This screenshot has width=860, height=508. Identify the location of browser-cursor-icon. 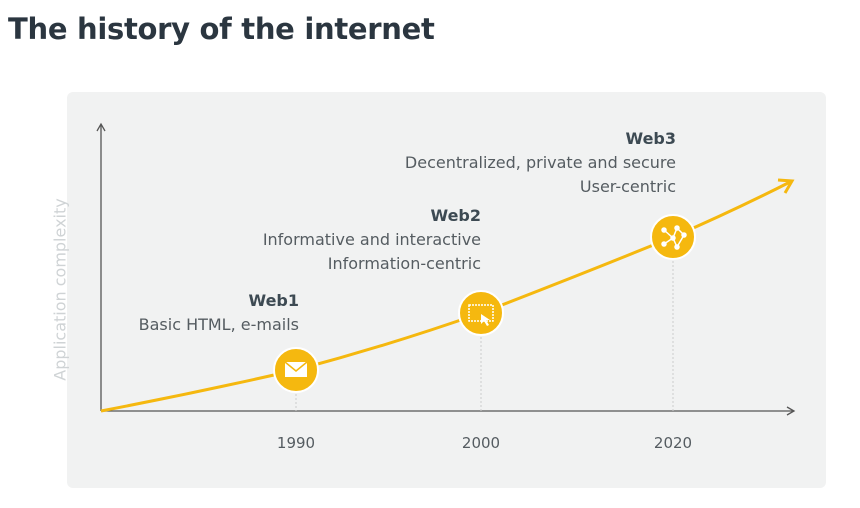
(481, 315).